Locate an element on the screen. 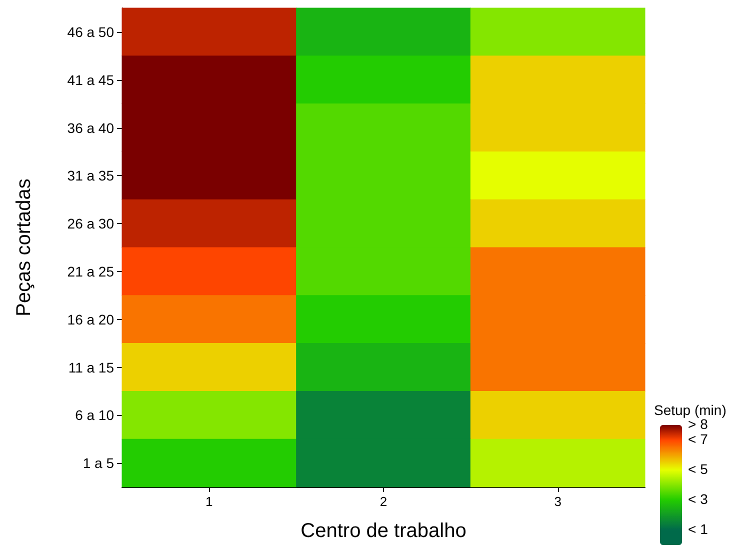 The image size is (752, 554). color-bar-label: < 3 is located at coordinates (698, 499).